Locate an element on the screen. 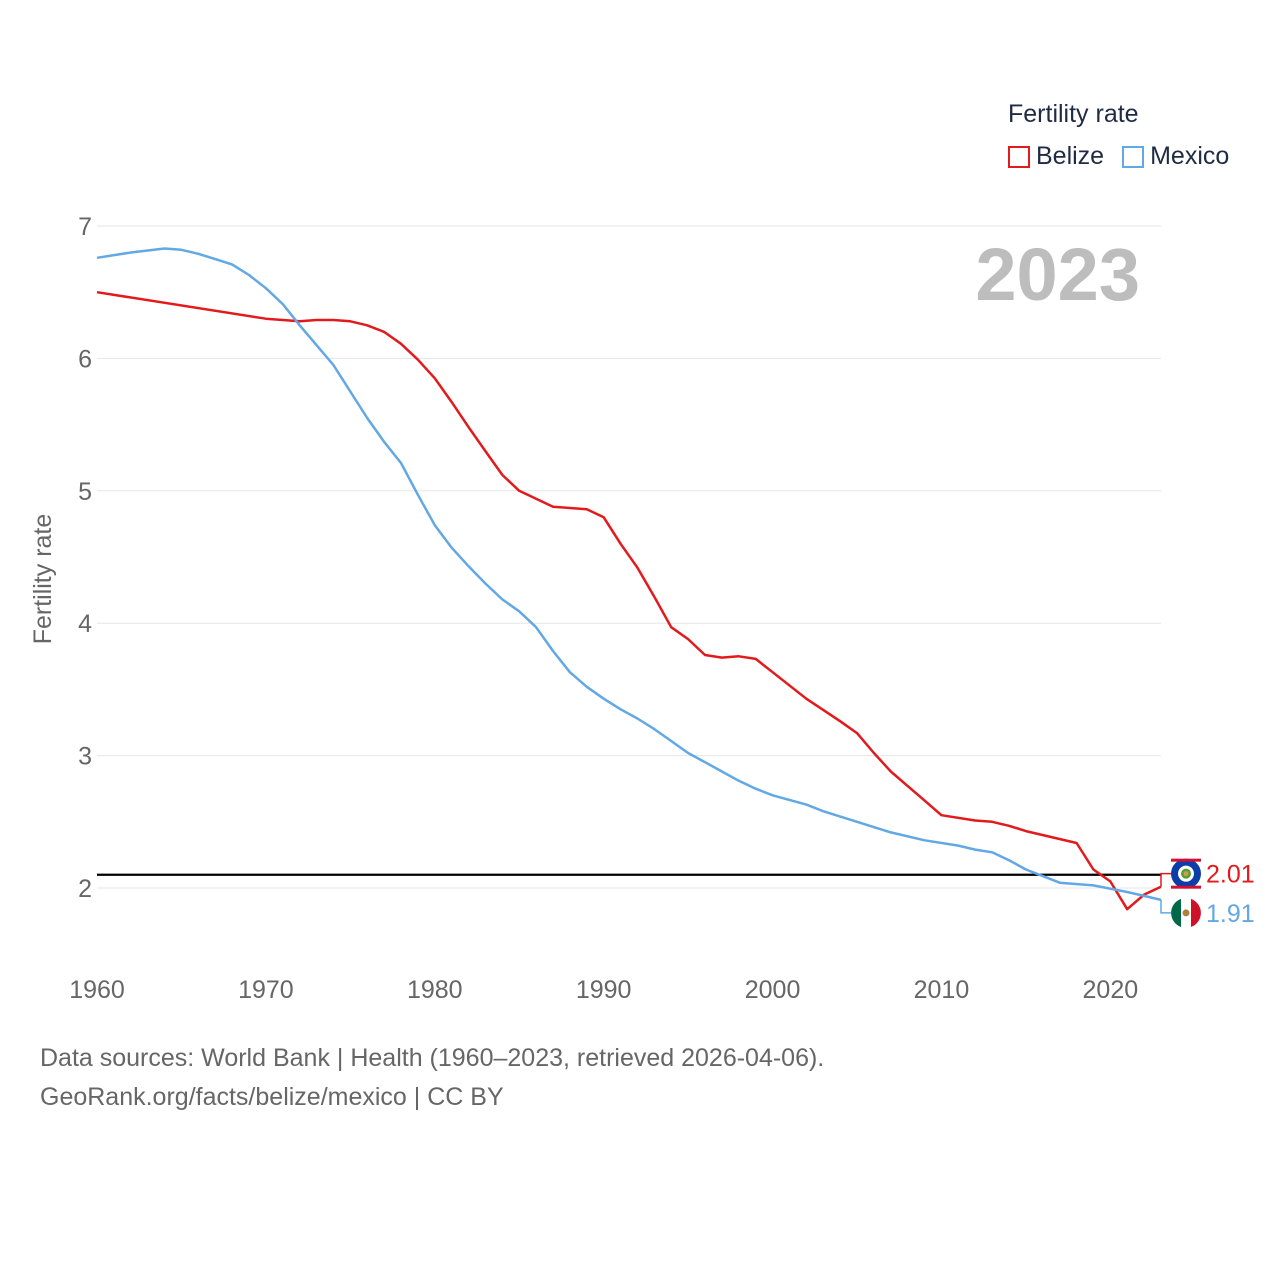 This screenshot has height=1280, width=1280. legend-item-belize: Belize is located at coordinates (1056, 156).